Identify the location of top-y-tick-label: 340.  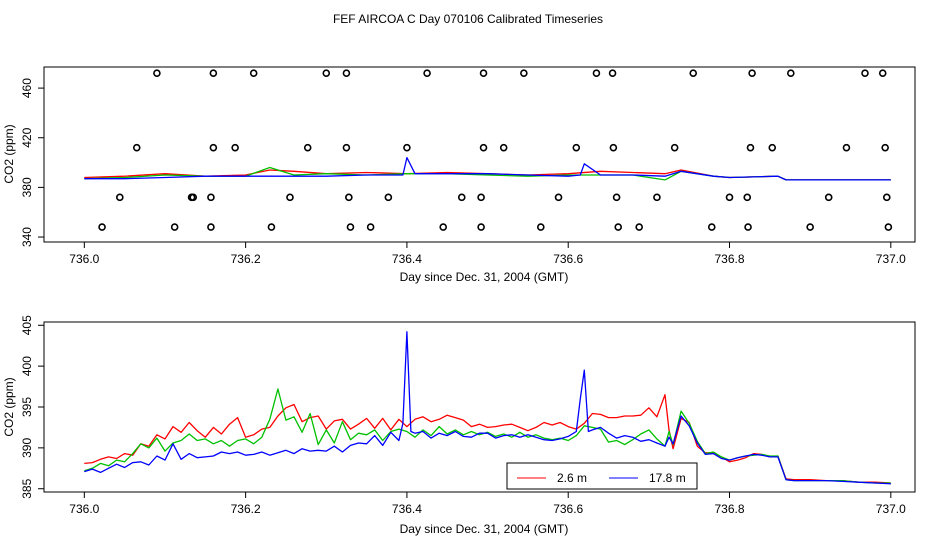
(27, 237).